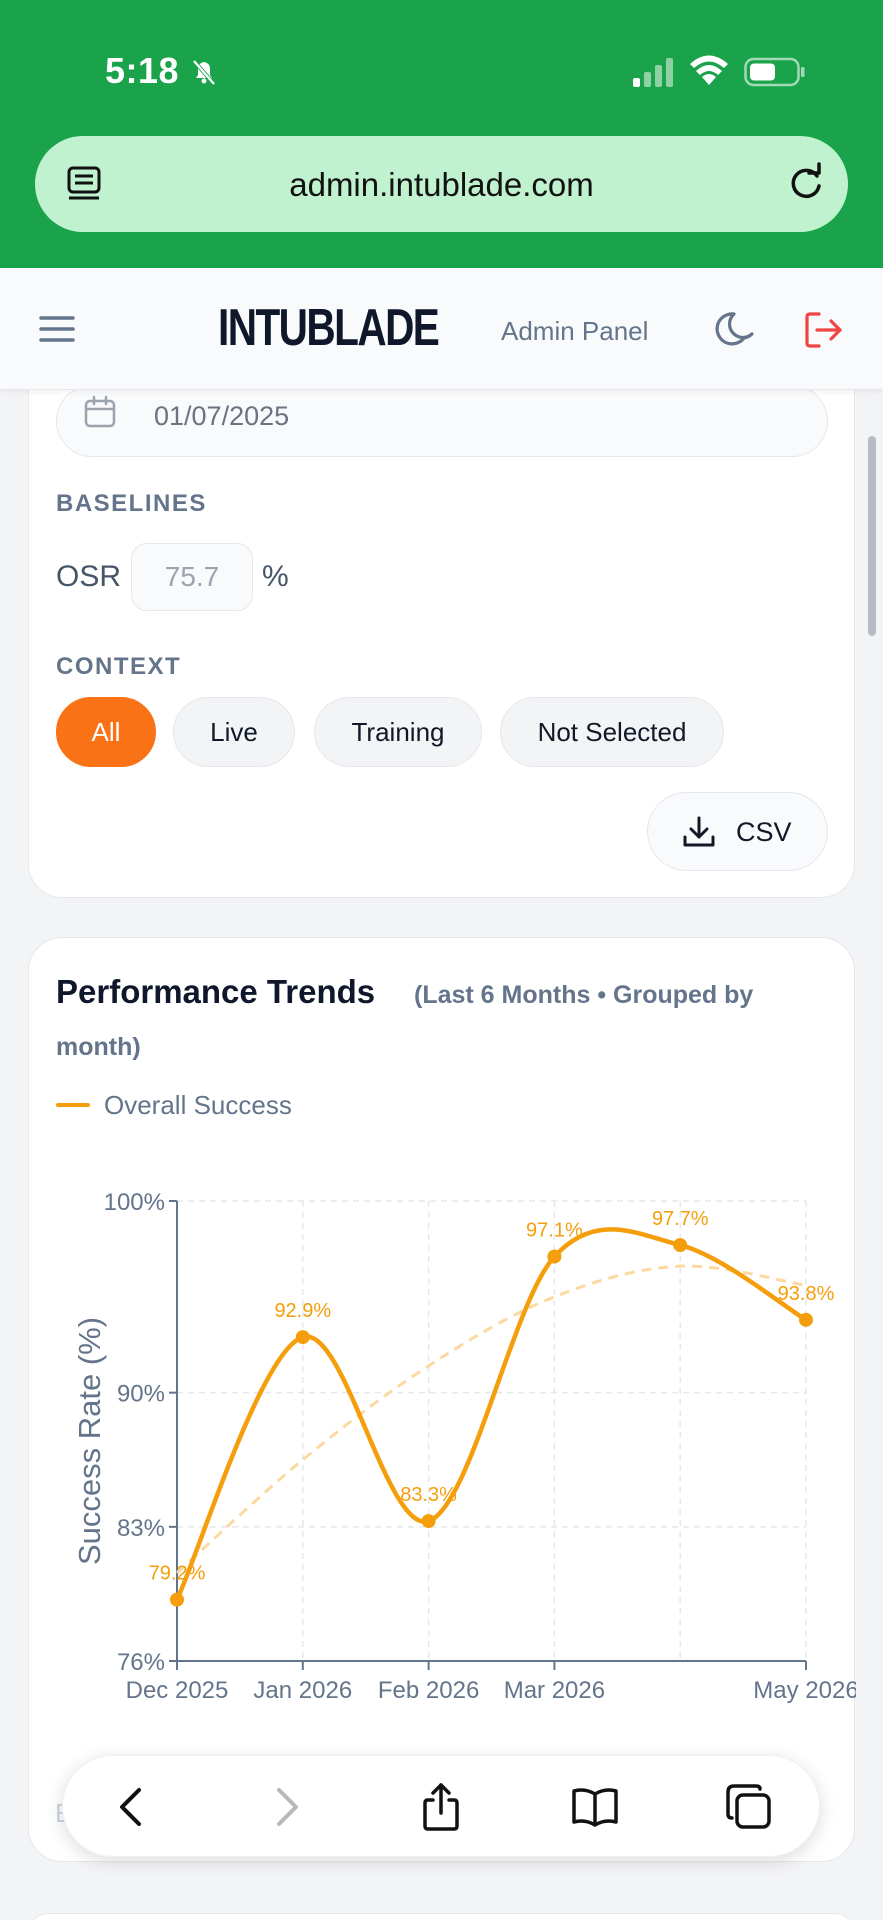 Image resolution: width=883 pixels, height=1920 pixels. I want to click on trends-subtitle: (Last 6 Months • Grouped by, so click(584, 995).